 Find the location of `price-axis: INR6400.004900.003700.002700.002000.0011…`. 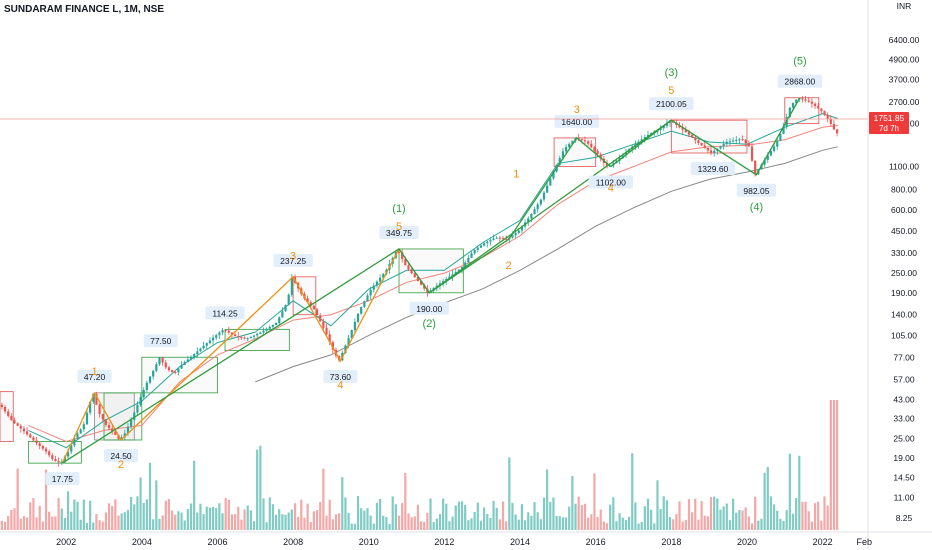

price-axis: INR6400.004900.003700.002700.002000.0011… is located at coordinates (899, 275).